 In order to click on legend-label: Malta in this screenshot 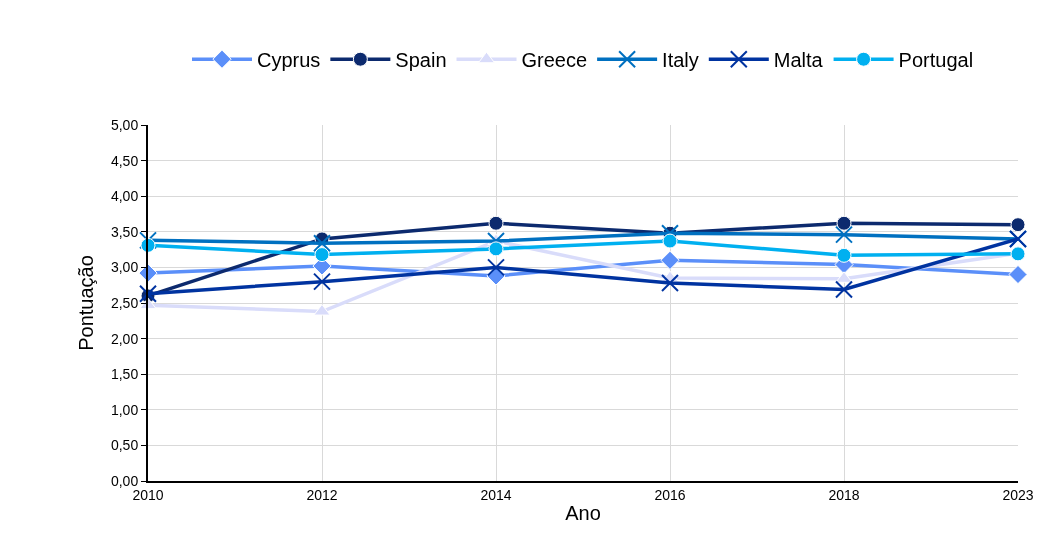, I will do `click(798, 60)`.